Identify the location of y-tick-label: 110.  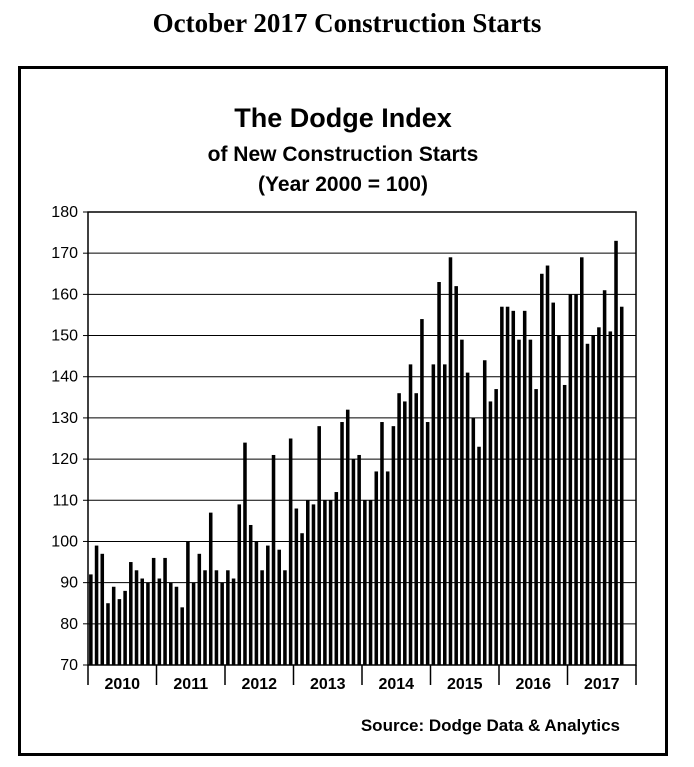
(65, 500).